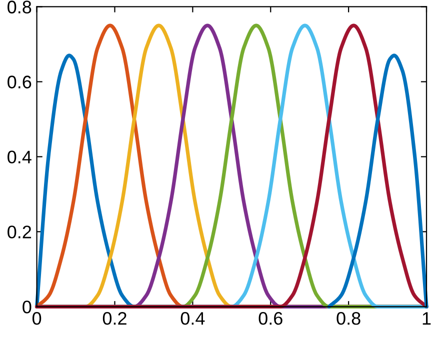 The width and height of the screenshot is (433, 337). Describe the element at coordinates (20, 232) in the screenshot. I see `y-tick-label: 0.2` at that location.